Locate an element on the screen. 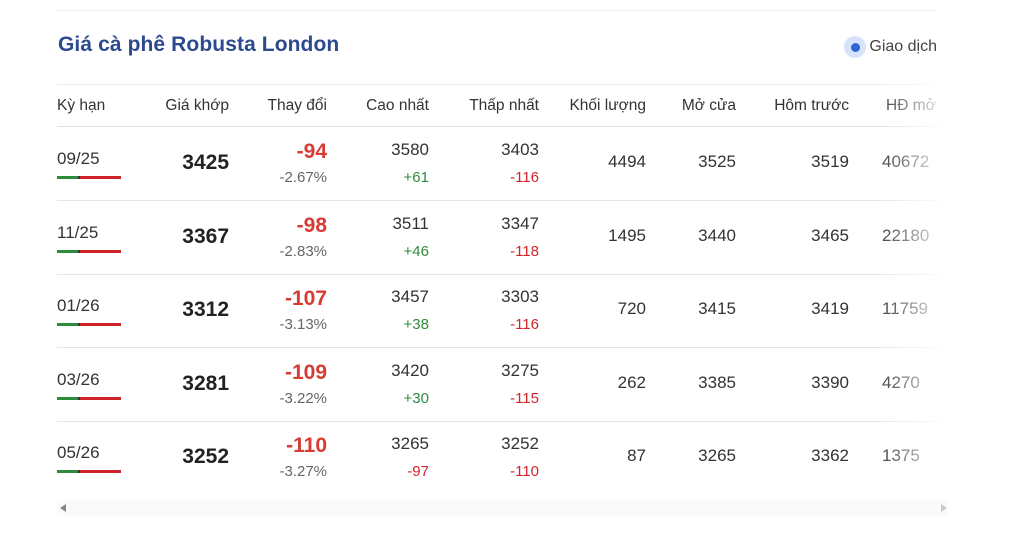 This screenshot has width=1019, height=534. open-cell: 3385 is located at coordinates (717, 382).